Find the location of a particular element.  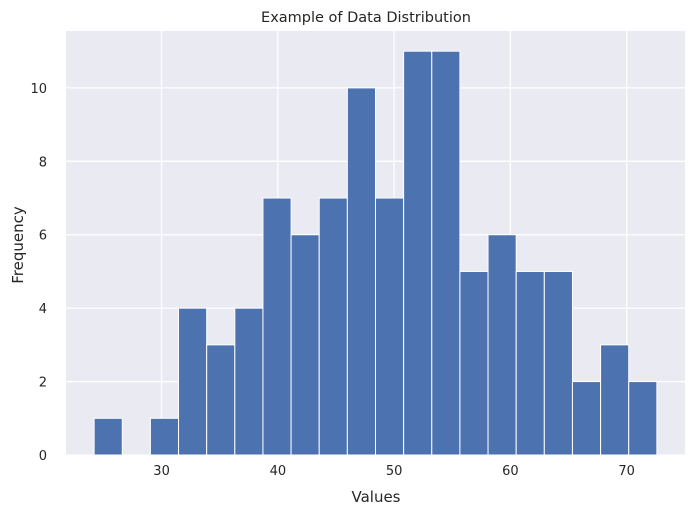

y-tick-label: 0 is located at coordinates (43, 456).